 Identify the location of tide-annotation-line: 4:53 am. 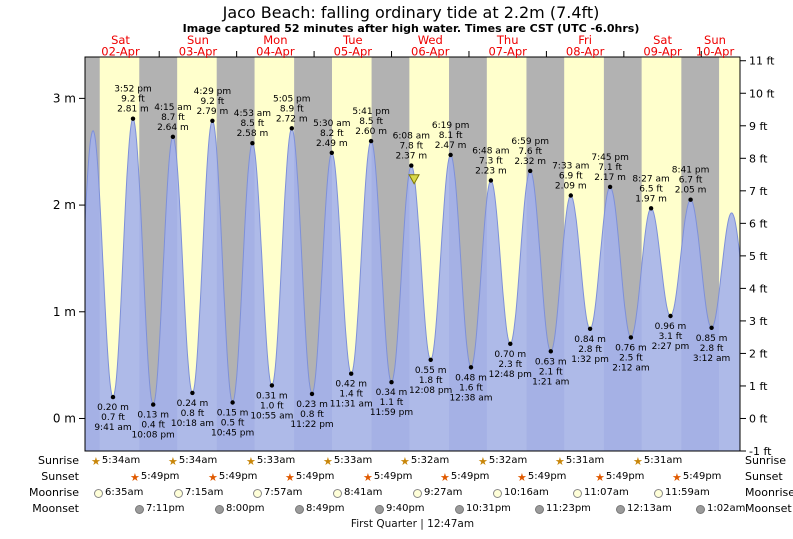
(252, 114).